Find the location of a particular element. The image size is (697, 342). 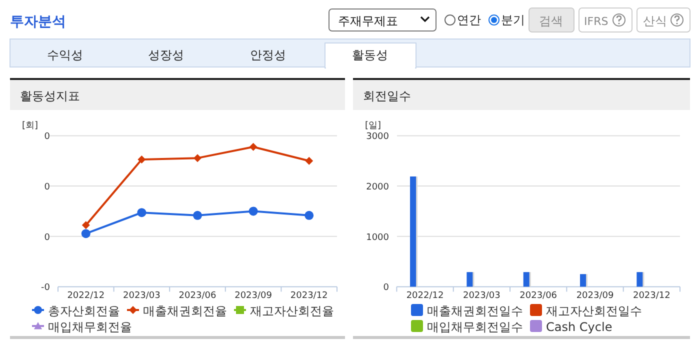

annotation: -0 is located at coordinates (45, 288).